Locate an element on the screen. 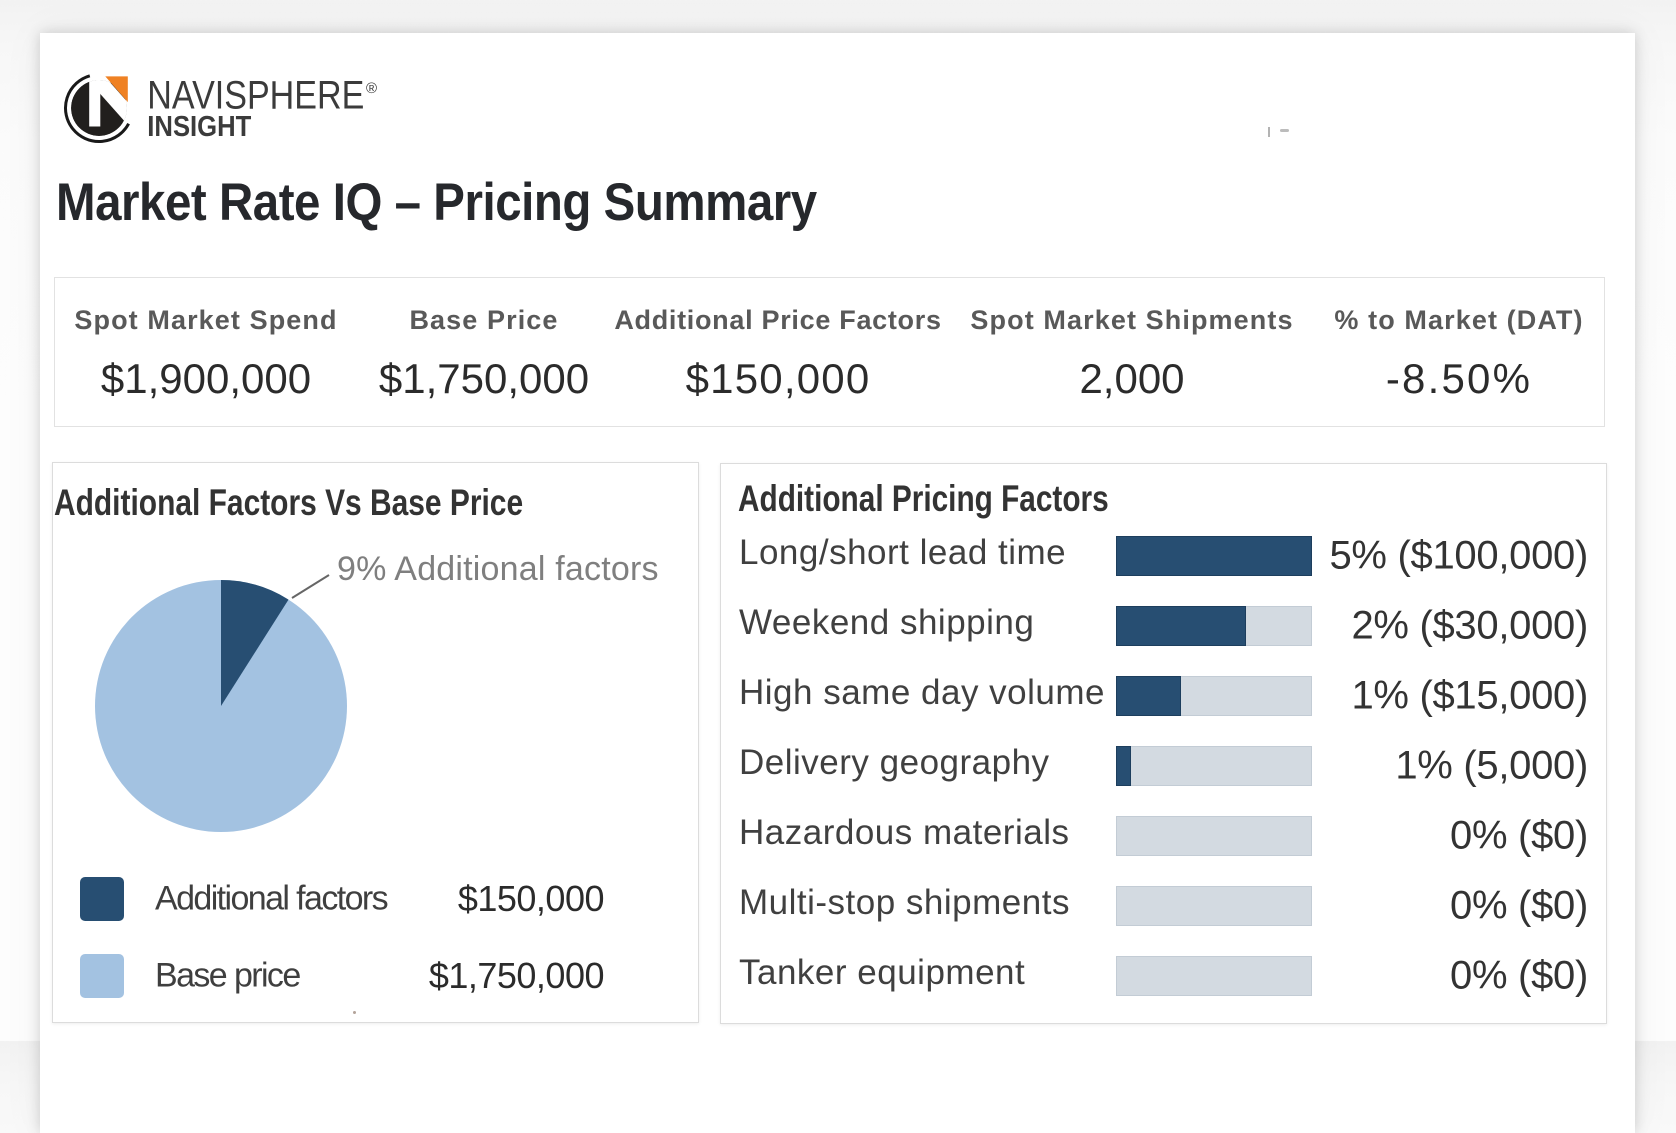  svg-text: NAVISPHERE is located at coordinates (255, 95).